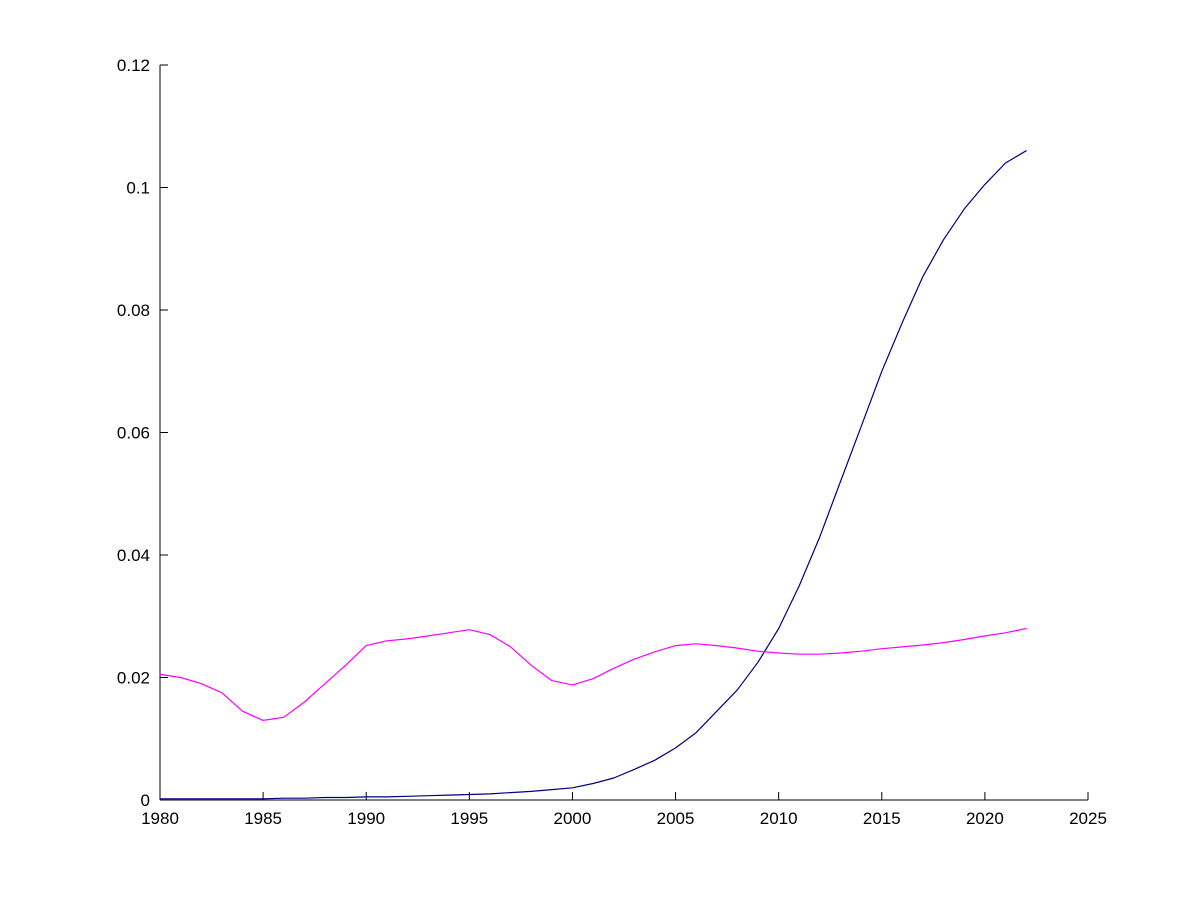 The image size is (1200, 900). I want to click on x-tick-label: 2015, so click(882, 818).